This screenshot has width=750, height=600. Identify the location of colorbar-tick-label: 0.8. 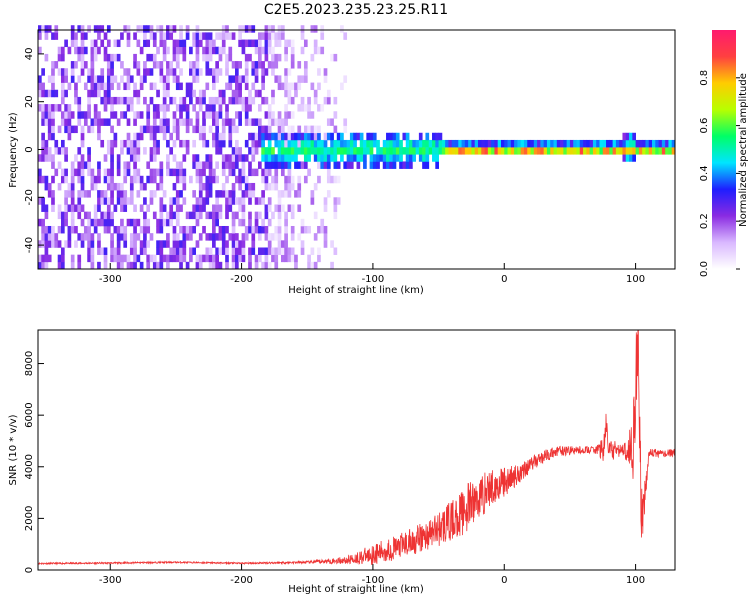
(704, 78).